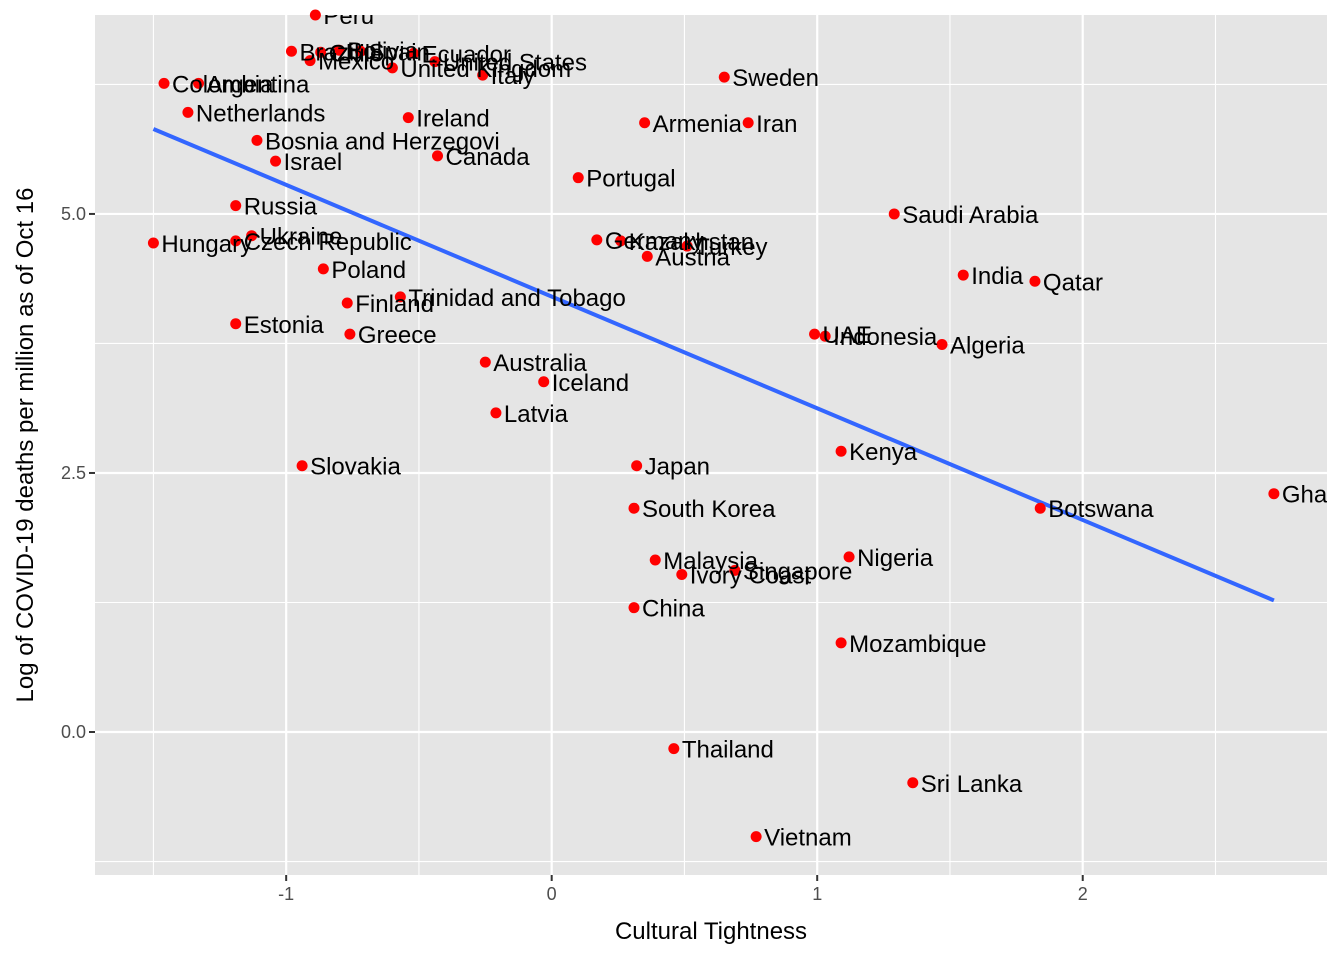 The image size is (1344, 960). What do you see at coordinates (987, 345) in the screenshot?
I see `point-label: Algeria` at bounding box center [987, 345].